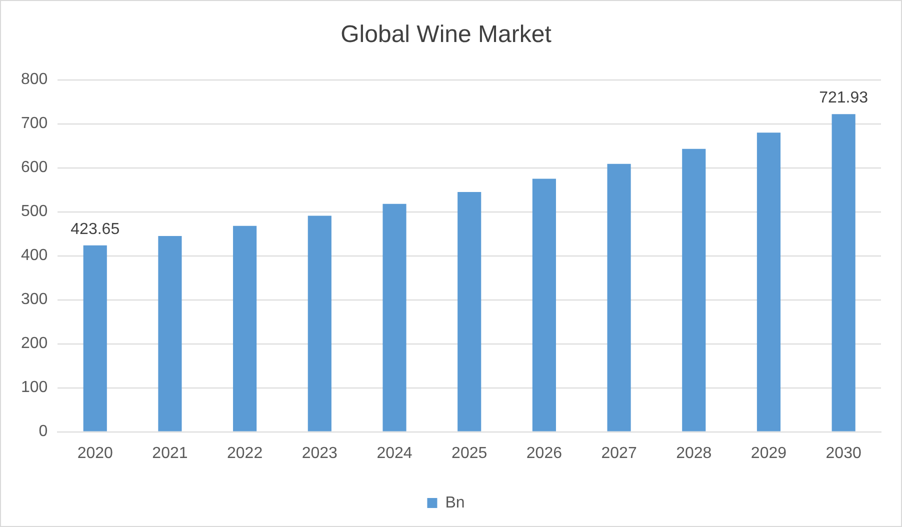 The width and height of the screenshot is (902, 527). I want to click on x-tick-label: 2029, so click(768, 453).